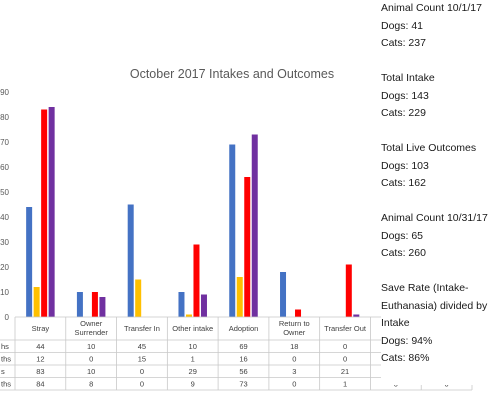  What do you see at coordinates (193, 383) in the screenshot?
I see `data-value: 9` at bounding box center [193, 383].